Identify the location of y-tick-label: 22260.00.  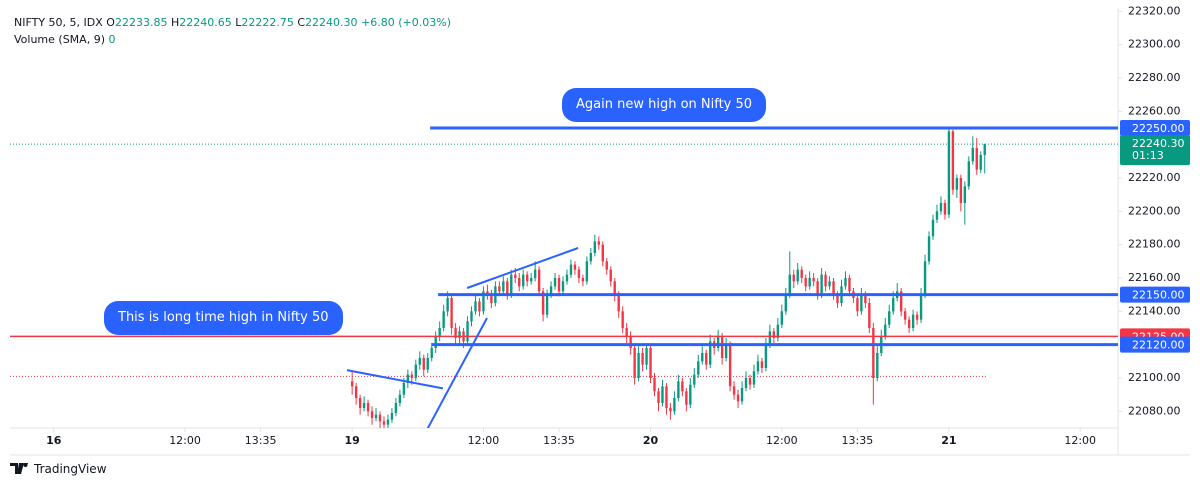
(1154, 110).